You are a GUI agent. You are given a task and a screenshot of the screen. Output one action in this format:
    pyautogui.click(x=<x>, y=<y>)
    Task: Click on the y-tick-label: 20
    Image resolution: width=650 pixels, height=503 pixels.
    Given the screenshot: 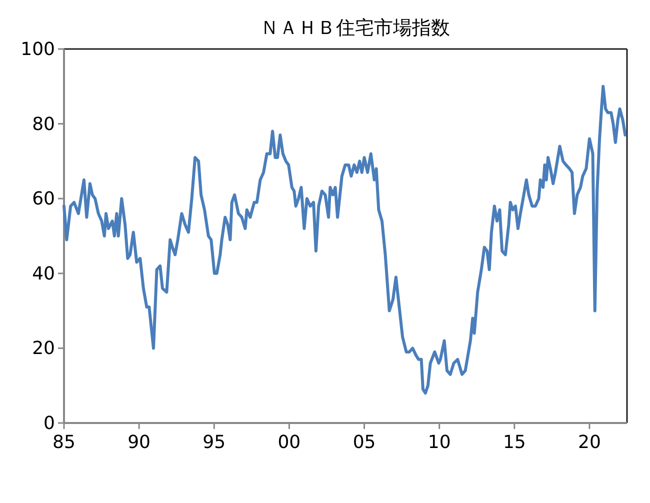 What is the action you would take?
    pyautogui.click(x=43, y=349)
    